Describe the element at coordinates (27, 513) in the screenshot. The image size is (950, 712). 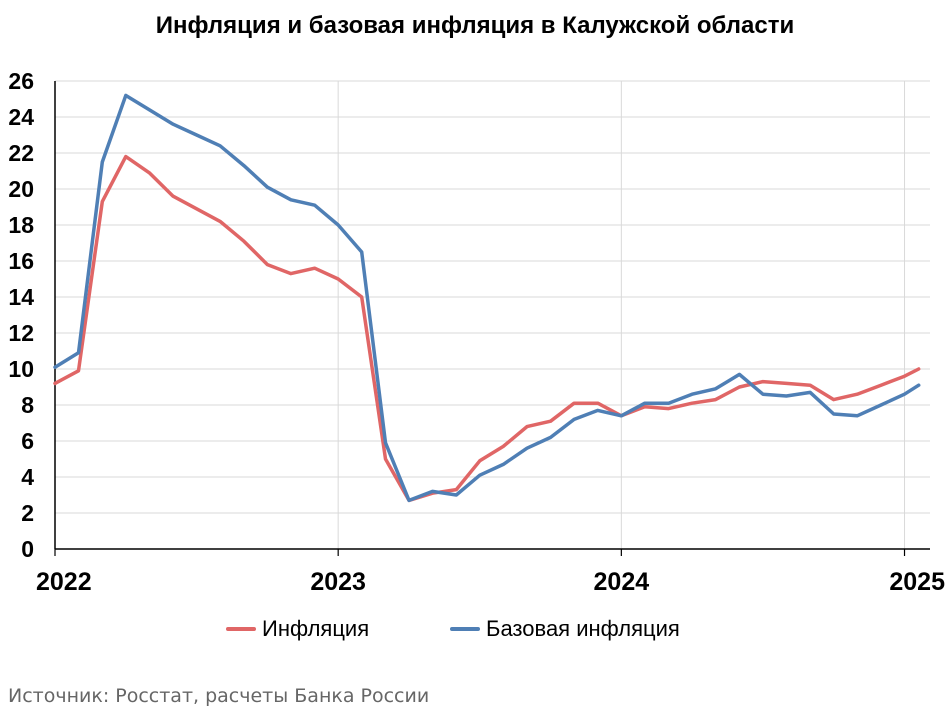
I see `y-tick-label: 2` at that location.